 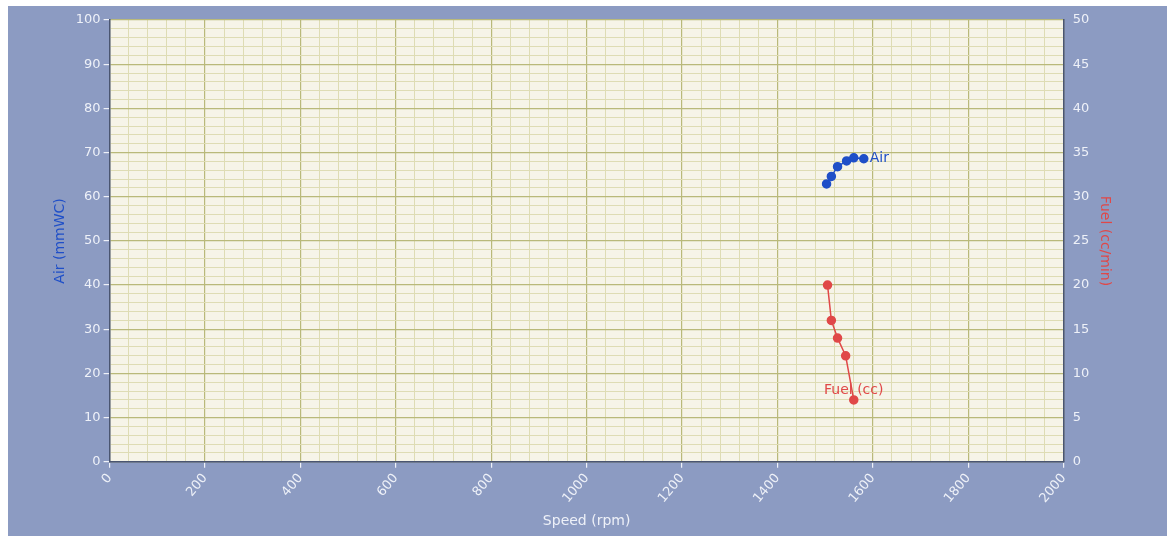 I want to click on y-tick-label: 10, so click(x=92, y=417).